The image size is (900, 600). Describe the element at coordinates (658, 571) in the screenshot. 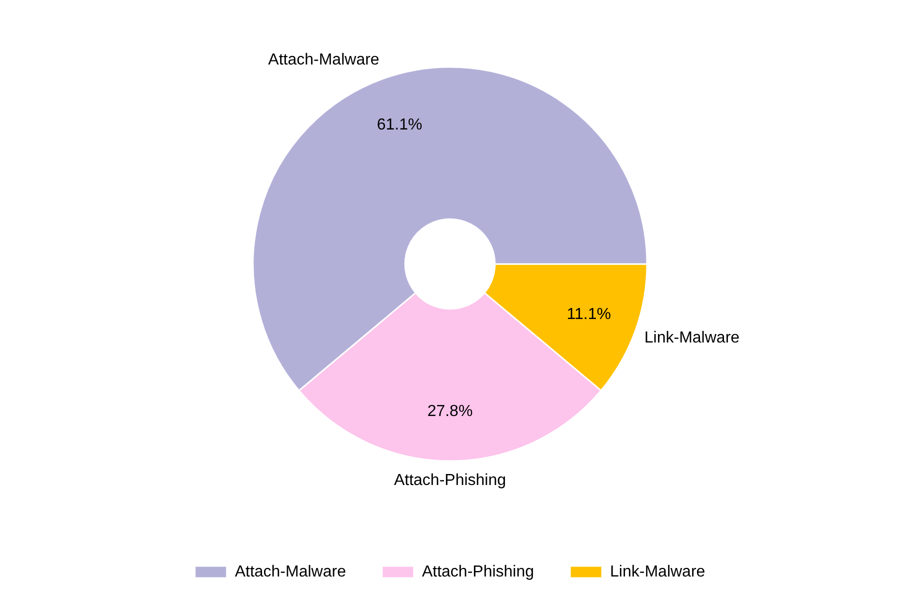

I see `legend-label: Link-Malware` at that location.